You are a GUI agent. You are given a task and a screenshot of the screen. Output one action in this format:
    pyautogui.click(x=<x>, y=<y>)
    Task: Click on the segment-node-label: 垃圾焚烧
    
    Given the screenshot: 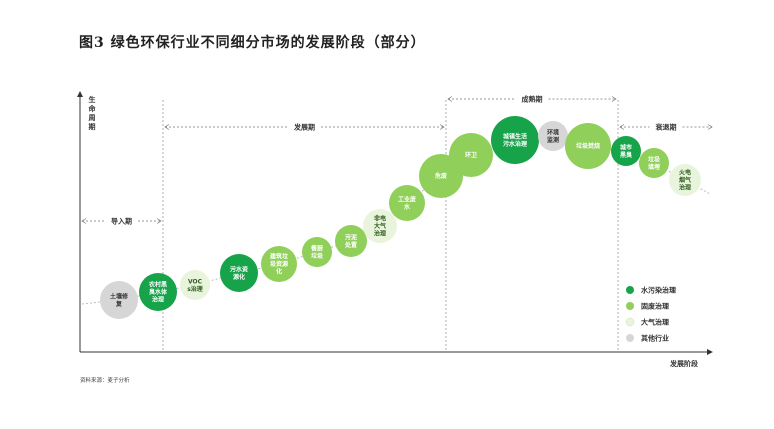 What is the action you would take?
    pyautogui.click(x=588, y=146)
    